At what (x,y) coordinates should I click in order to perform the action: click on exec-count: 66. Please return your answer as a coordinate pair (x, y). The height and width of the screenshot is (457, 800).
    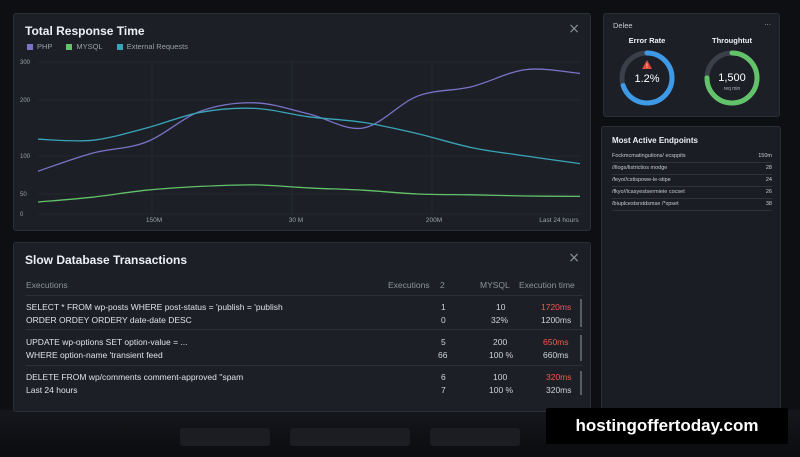
    Looking at the image, I should click on (443, 355).